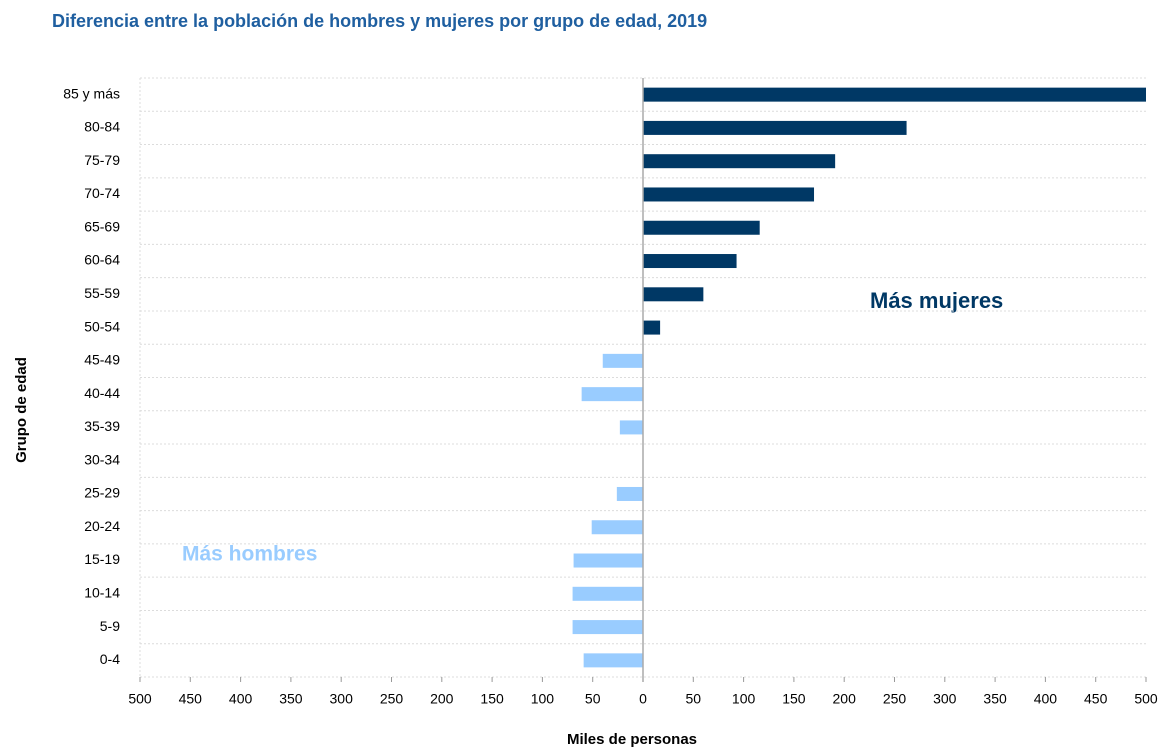  What do you see at coordinates (102, 360) in the screenshot?
I see `y-tick-label: 45-49` at bounding box center [102, 360].